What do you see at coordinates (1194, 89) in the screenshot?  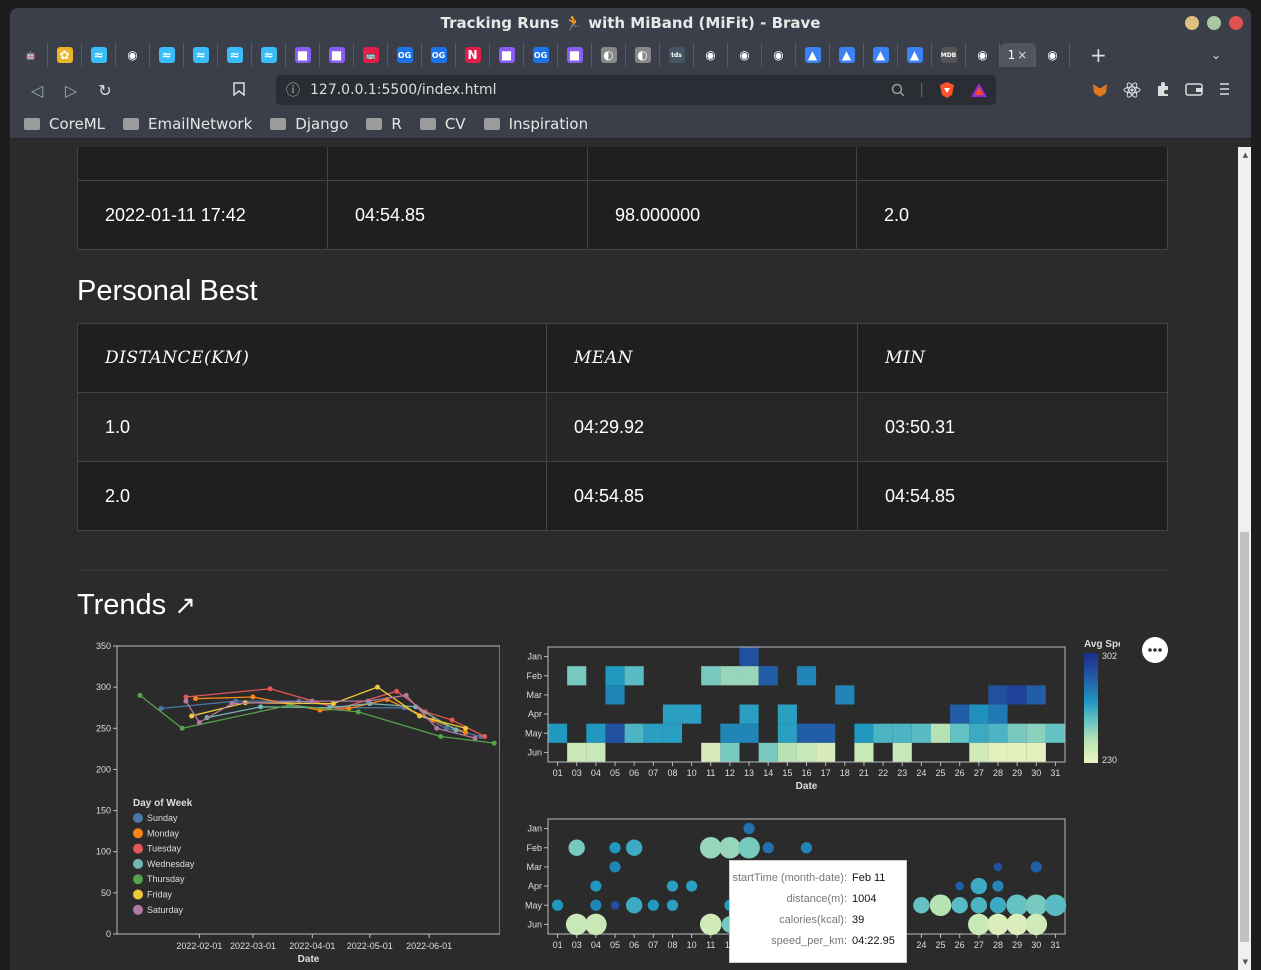 I see `wallet-icon` at bounding box center [1194, 89].